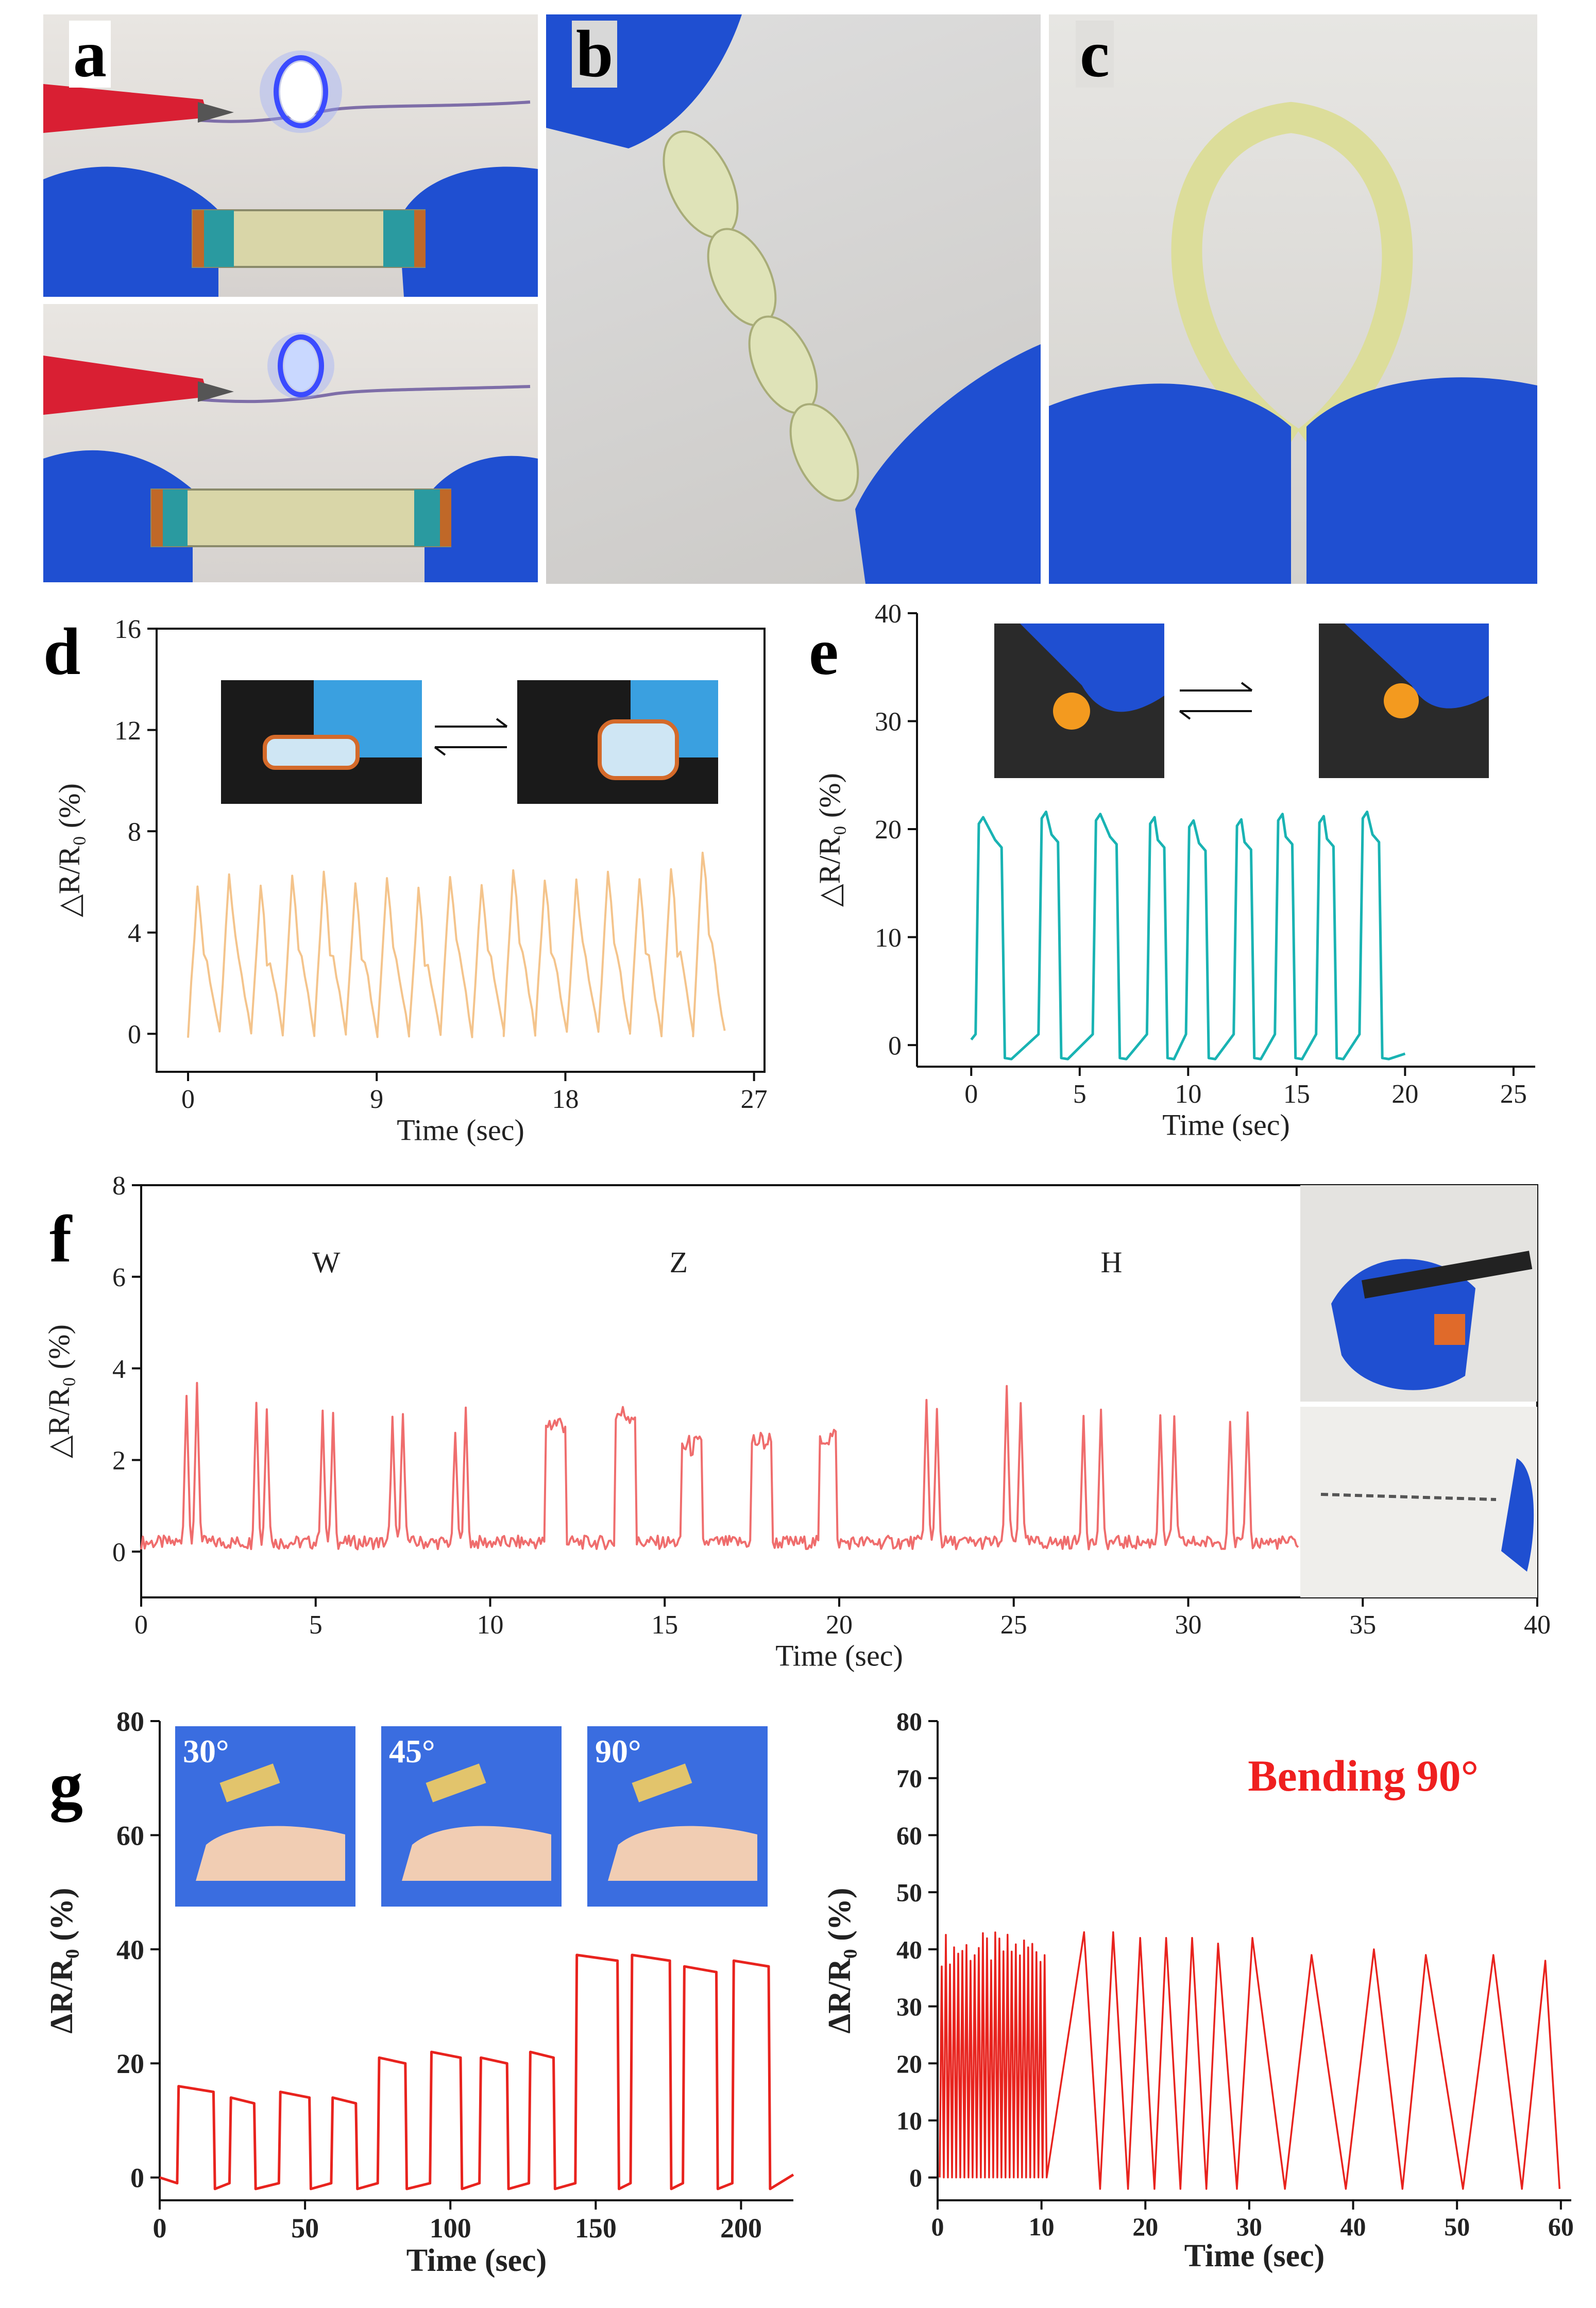 This screenshot has height=2308, width=1596. I want to click on twisted-gel-photo, so click(793, 299).